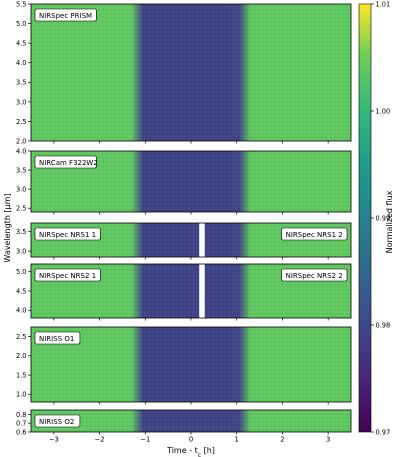 This screenshot has width=400, height=457. What do you see at coordinates (191, 421) in the screenshot?
I see `heatmap-noise-o2` at bounding box center [191, 421].